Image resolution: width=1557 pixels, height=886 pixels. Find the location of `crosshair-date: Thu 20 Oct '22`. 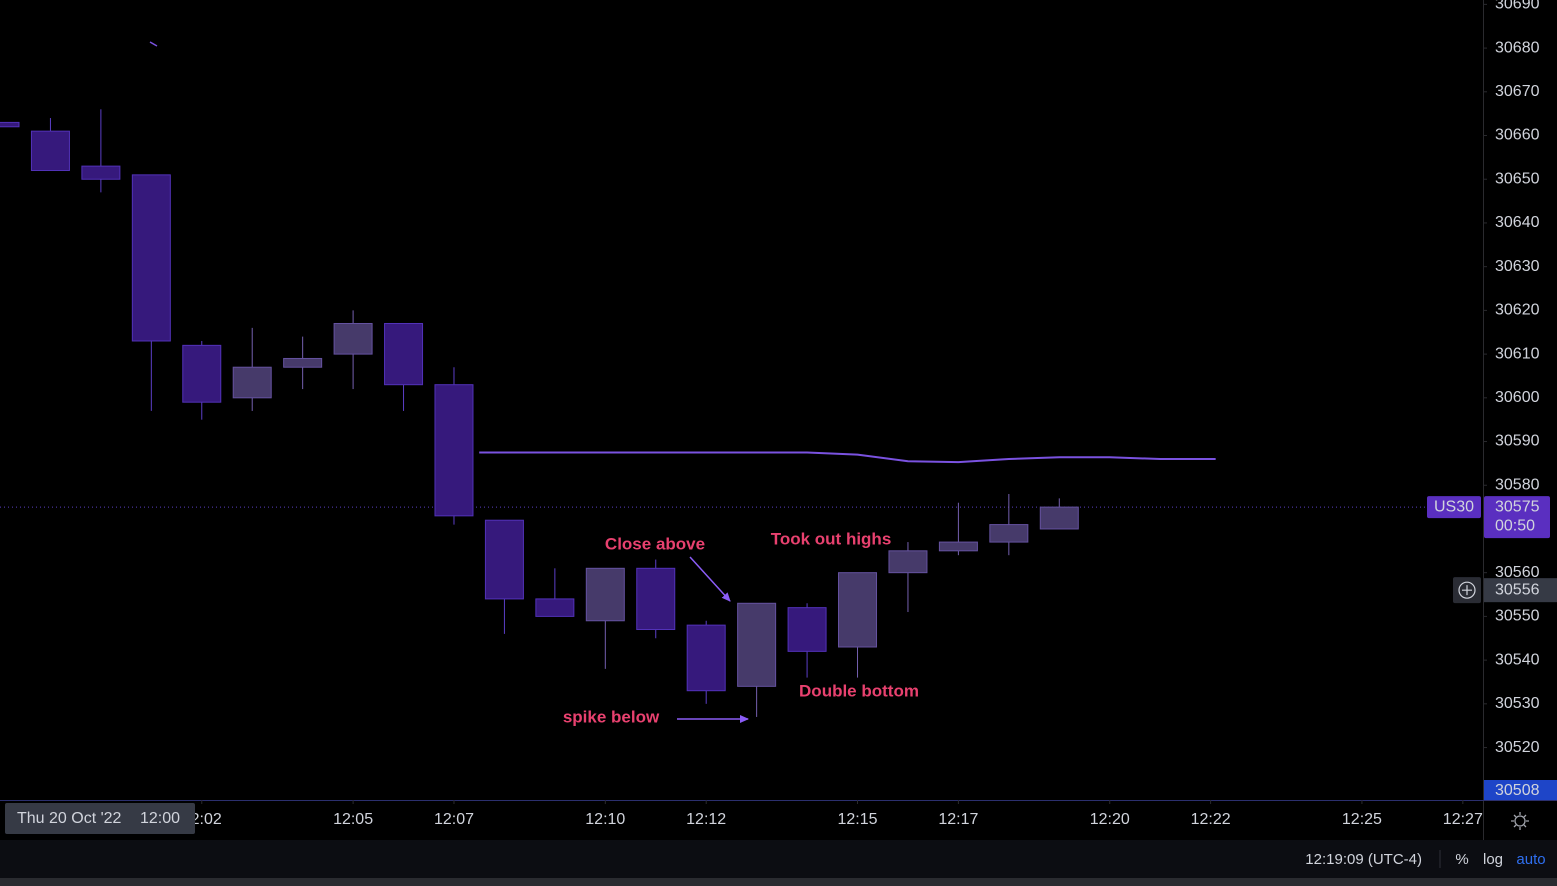

crosshair-date: Thu 20 Oct '22 is located at coordinates (69, 818).